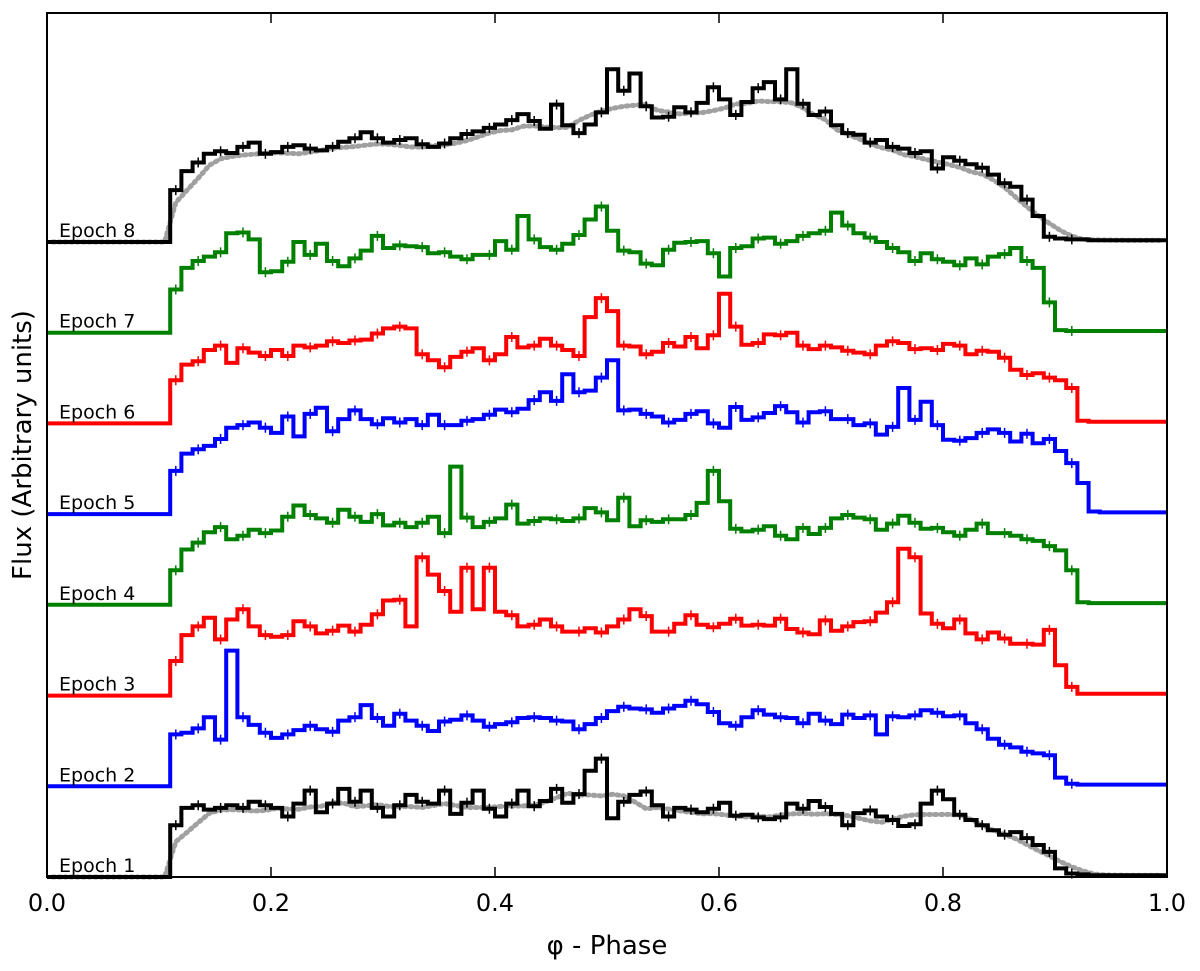  What do you see at coordinates (943, 903) in the screenshot?
I see `x-tick-label: 0.8` at bounding box center [943, 903].